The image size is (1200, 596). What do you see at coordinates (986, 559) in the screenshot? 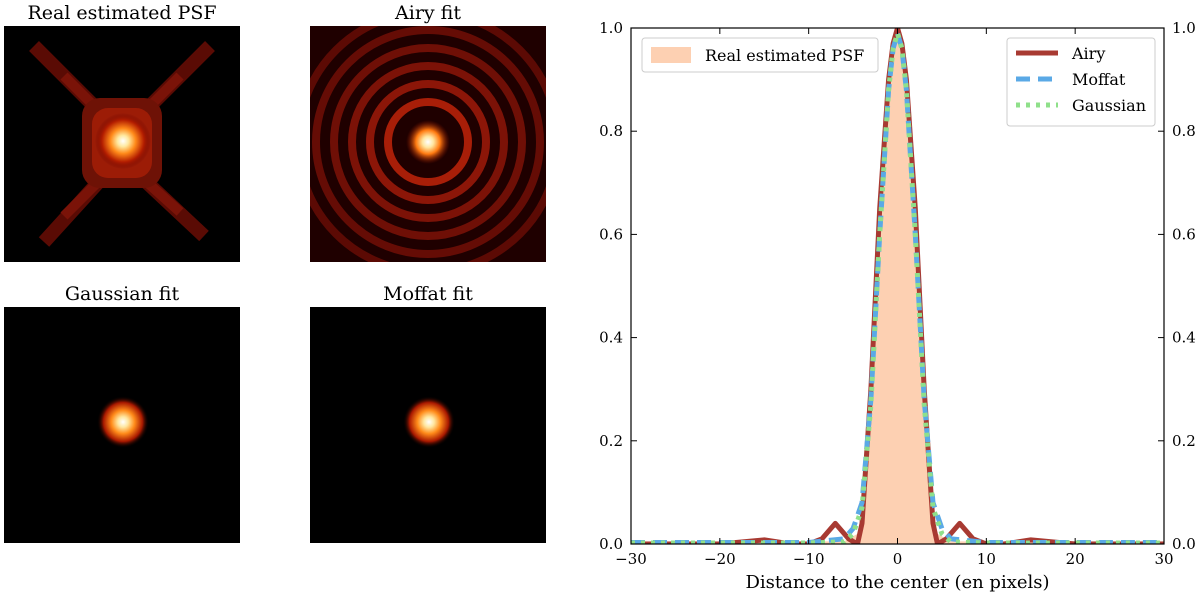
I see `x-tick-label: 10` at bounding box center [986, 559].